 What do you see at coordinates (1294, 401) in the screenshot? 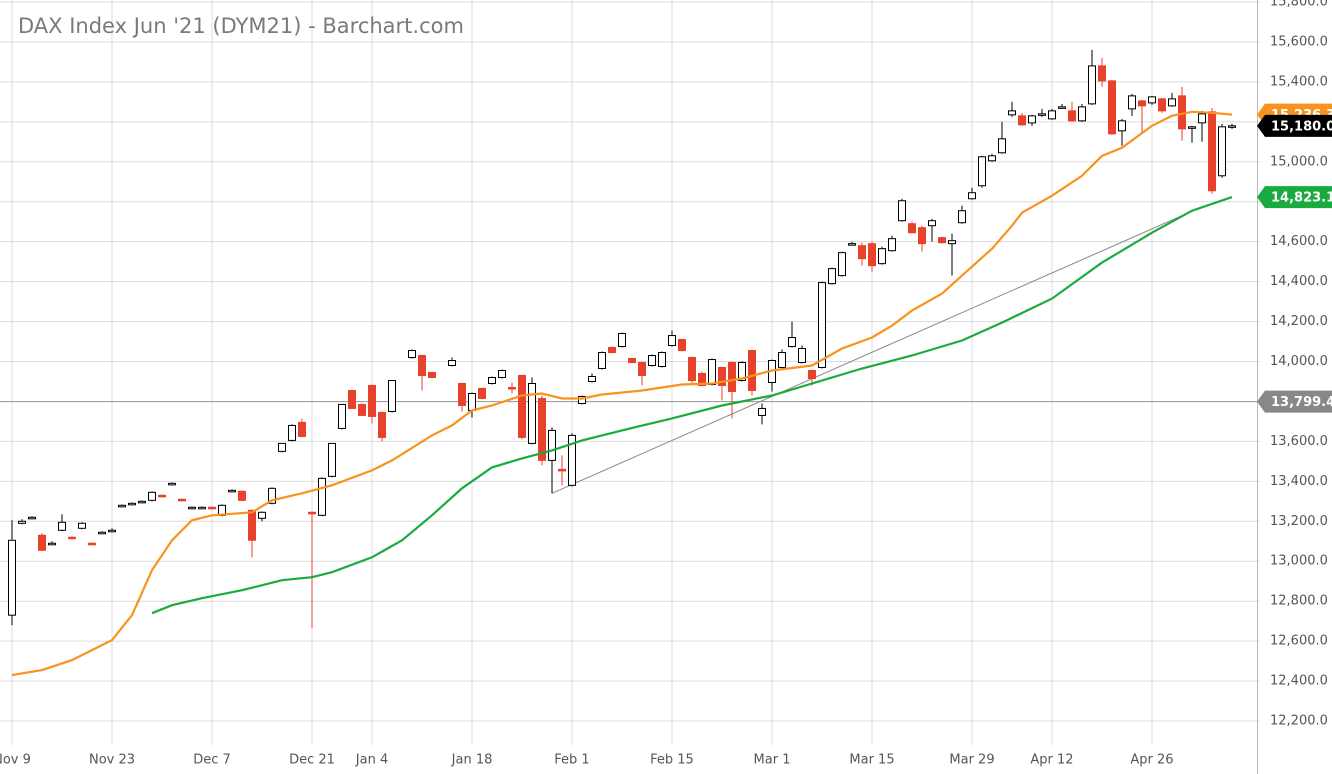
I see `price-tag: 13,799.4` at bounding box center [1294, 401].